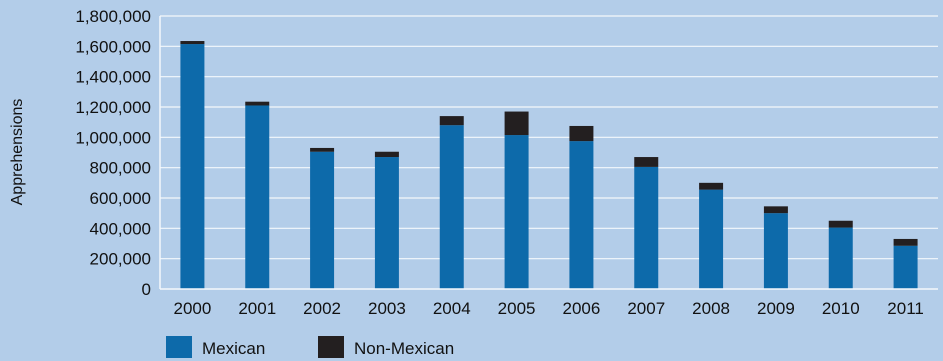 The width and height of the screenshot is (943, 361). I want to click on bar-mexican-2006, so click(581, 215).